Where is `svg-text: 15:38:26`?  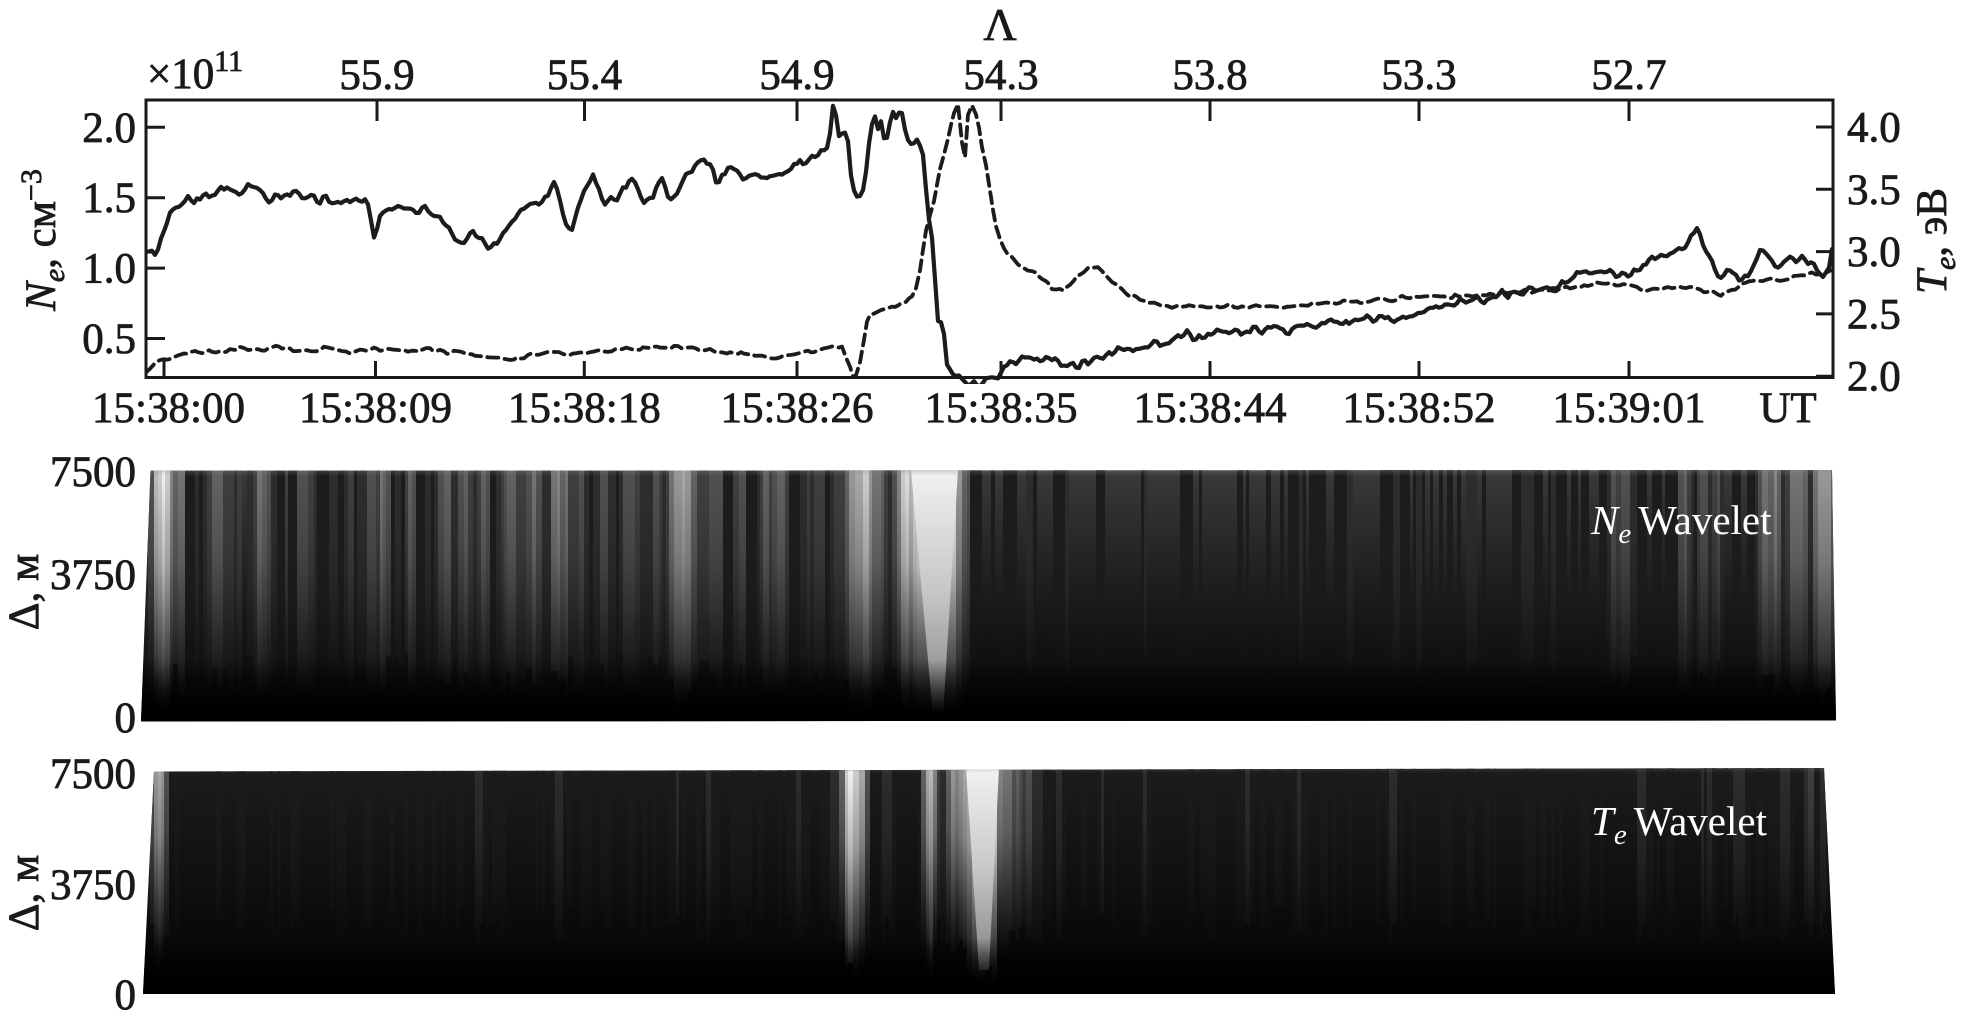
svg-text: 15:38:26 is located at coordinates (797, 408).